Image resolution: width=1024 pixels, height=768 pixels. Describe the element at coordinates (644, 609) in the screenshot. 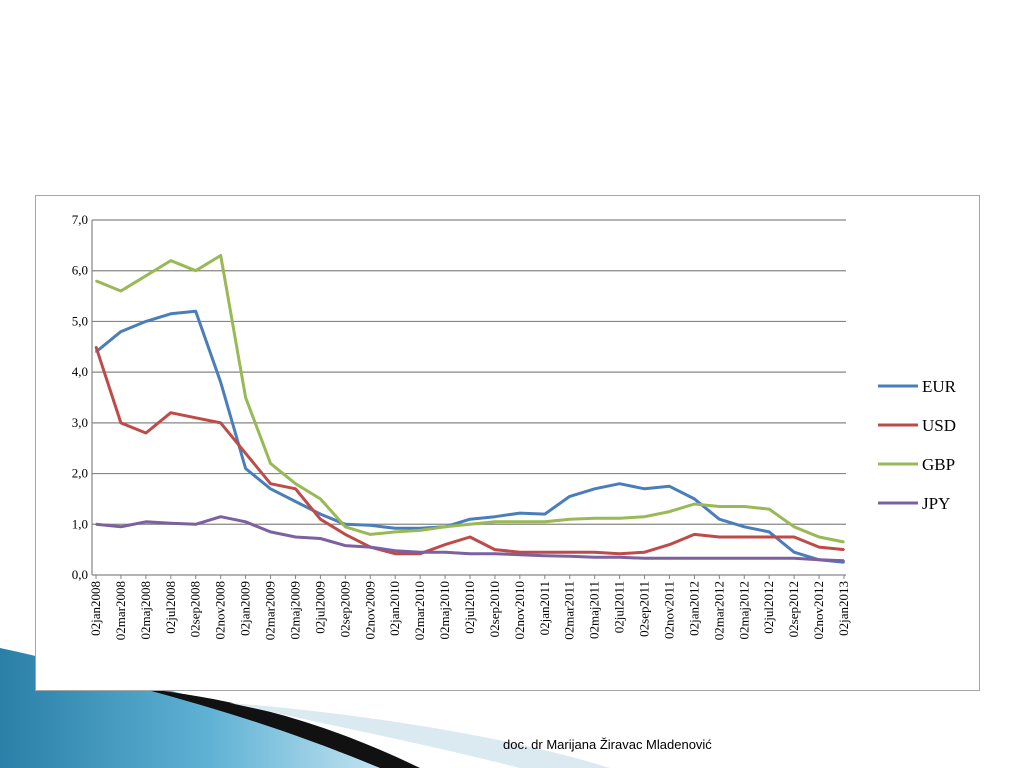

I see `x-tick-label: 02sep2011` at that location.